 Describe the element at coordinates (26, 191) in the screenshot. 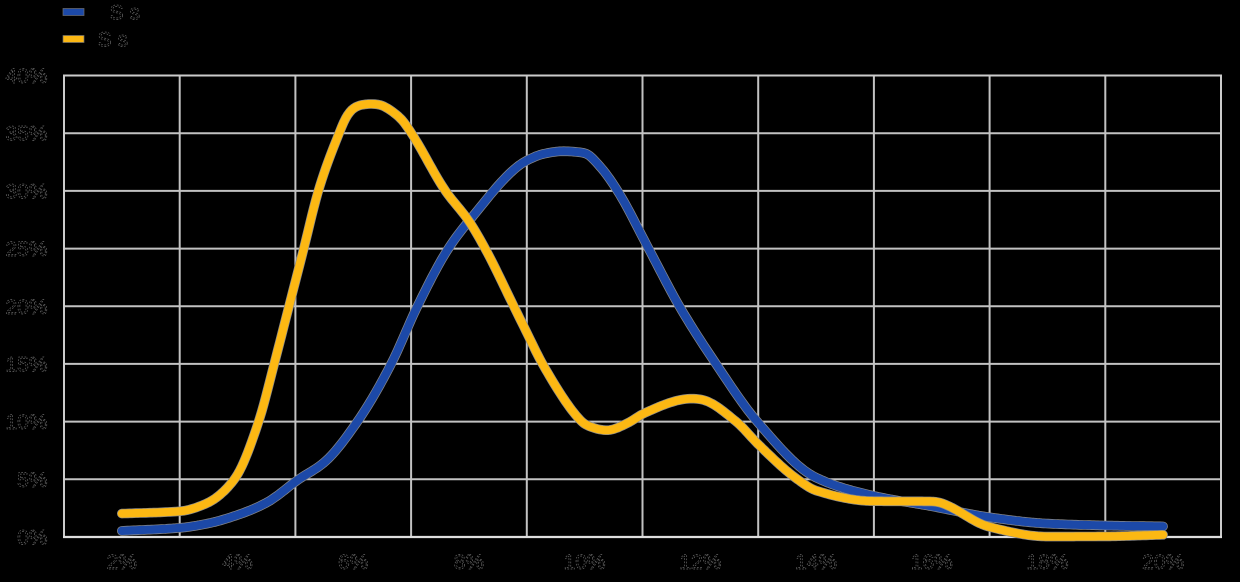

I see `svg-text: 30%` at that location.